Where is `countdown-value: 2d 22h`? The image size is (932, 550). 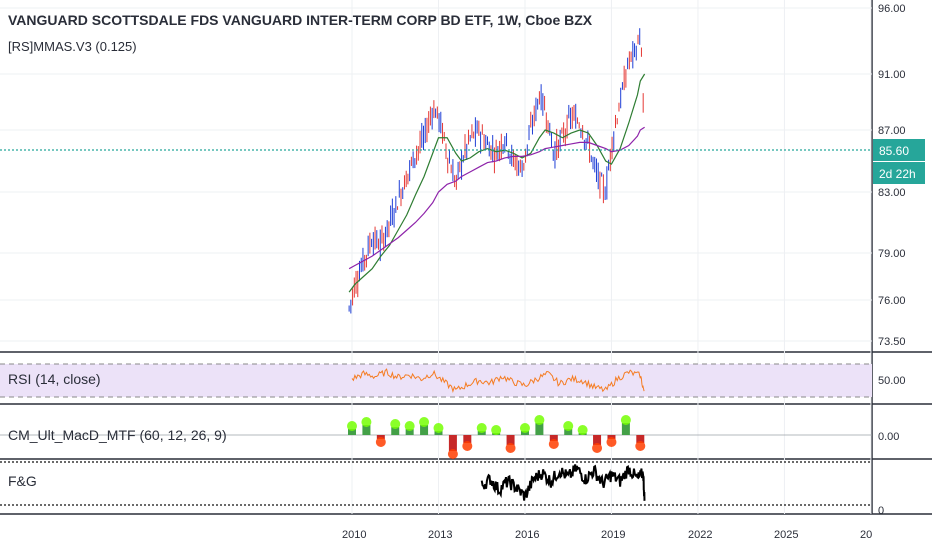
countdown-value: 2d 22h is located at coordinates (897, 174).